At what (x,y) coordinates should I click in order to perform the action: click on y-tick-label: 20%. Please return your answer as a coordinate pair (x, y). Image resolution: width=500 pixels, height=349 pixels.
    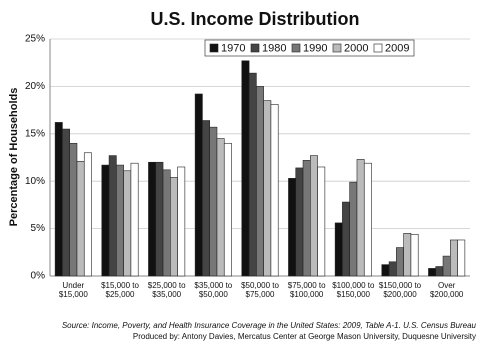
    Looking at the image, I should click on (35, 86).